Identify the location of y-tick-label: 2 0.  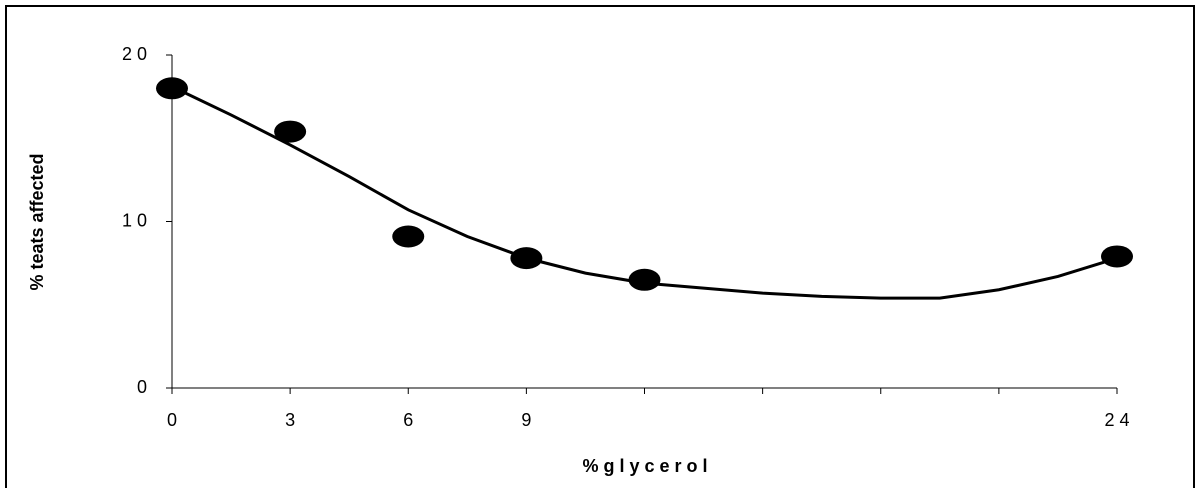
(134, 54).